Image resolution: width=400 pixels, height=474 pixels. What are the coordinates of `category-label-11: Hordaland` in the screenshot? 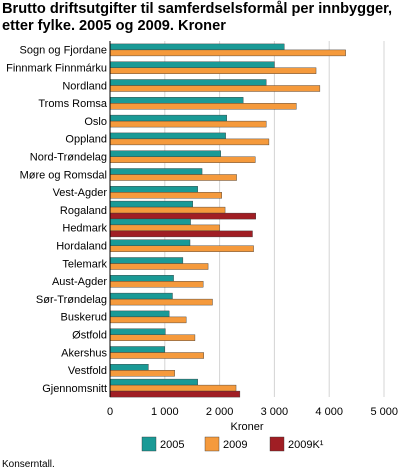 It's located at (81, 247).